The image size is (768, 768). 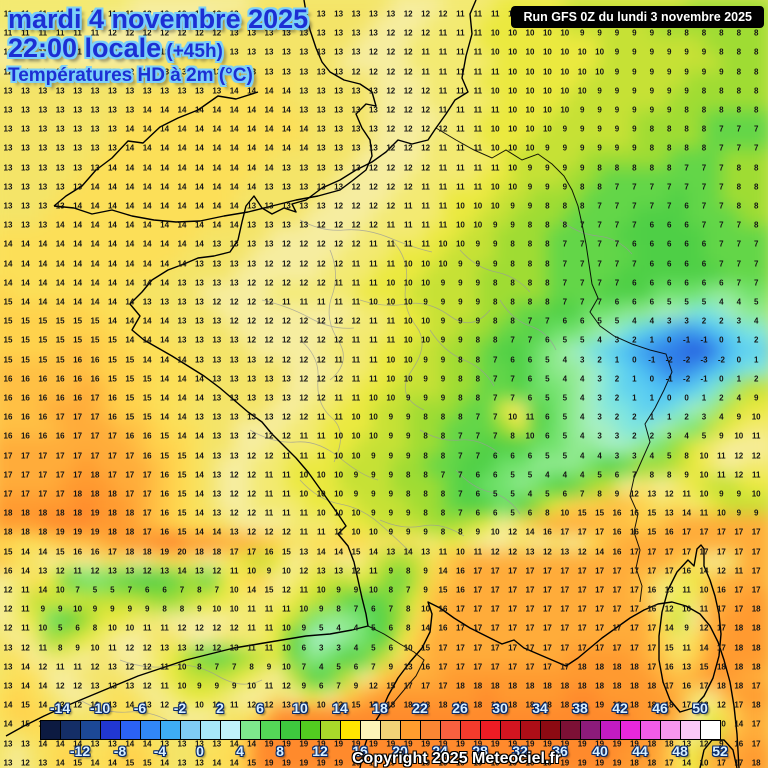 I want to click on temp-value: -1, so click(x=669, y=379).